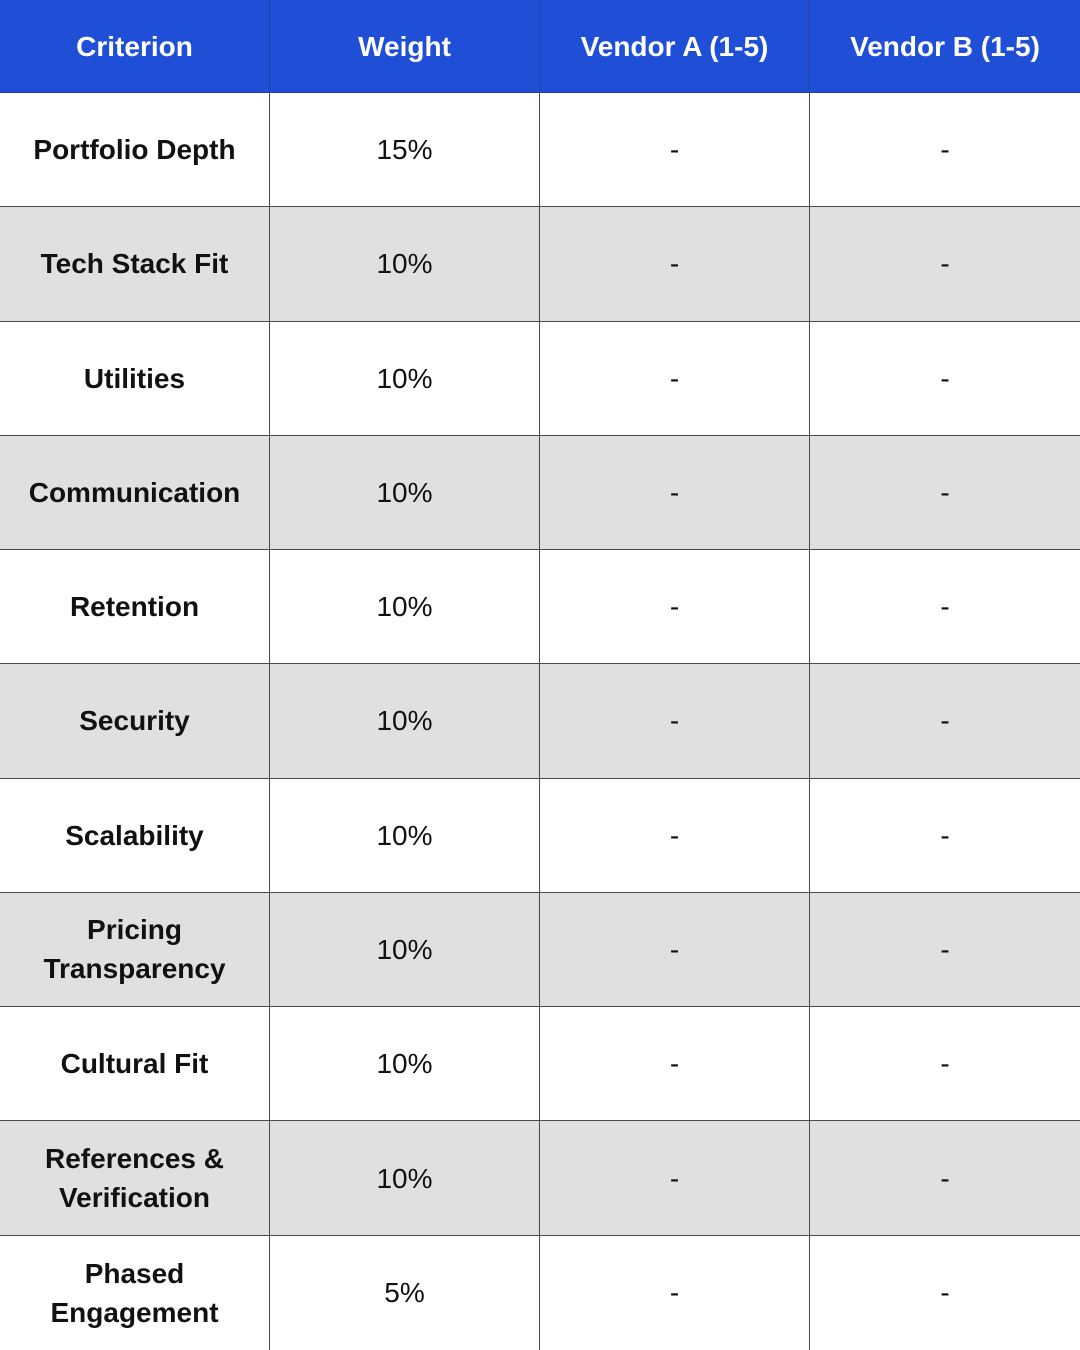  Describe the element at coordinates (675, 46) in the screenshot. I see `header-vendor-a: Vendor A (1-5)` at that location.